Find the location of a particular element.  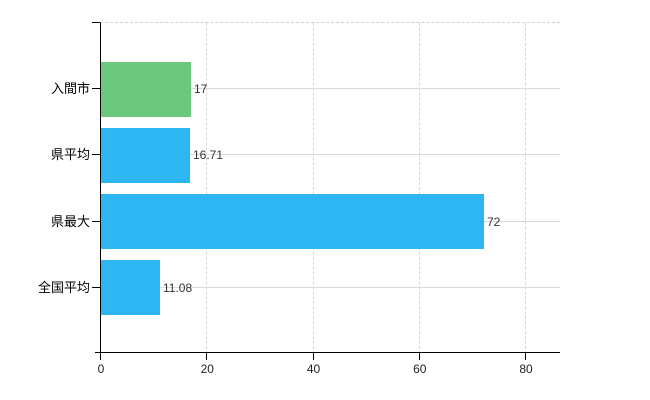

category-label: 全国平均 is located at coordinates (63, 287).